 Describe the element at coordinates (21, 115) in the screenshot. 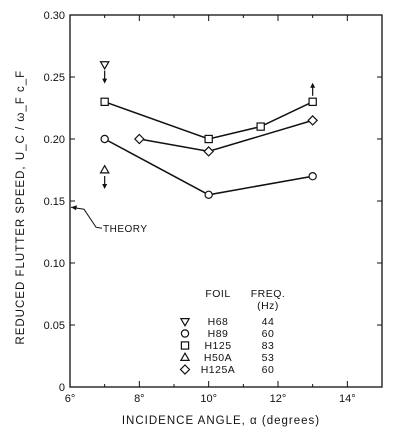

I see `y-axis-formula: U_C / ω_F c_F` at that location.